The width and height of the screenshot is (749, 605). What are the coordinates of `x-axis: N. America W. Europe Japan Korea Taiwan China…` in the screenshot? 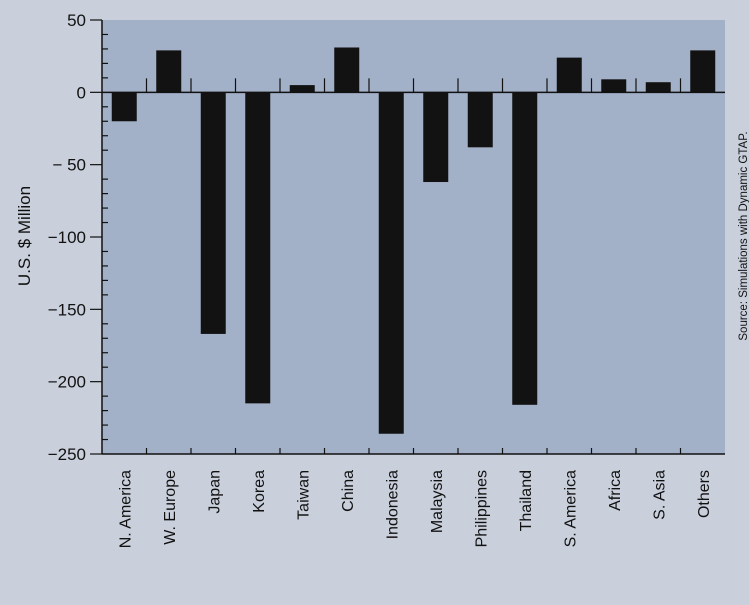 It's located at (413, 498).